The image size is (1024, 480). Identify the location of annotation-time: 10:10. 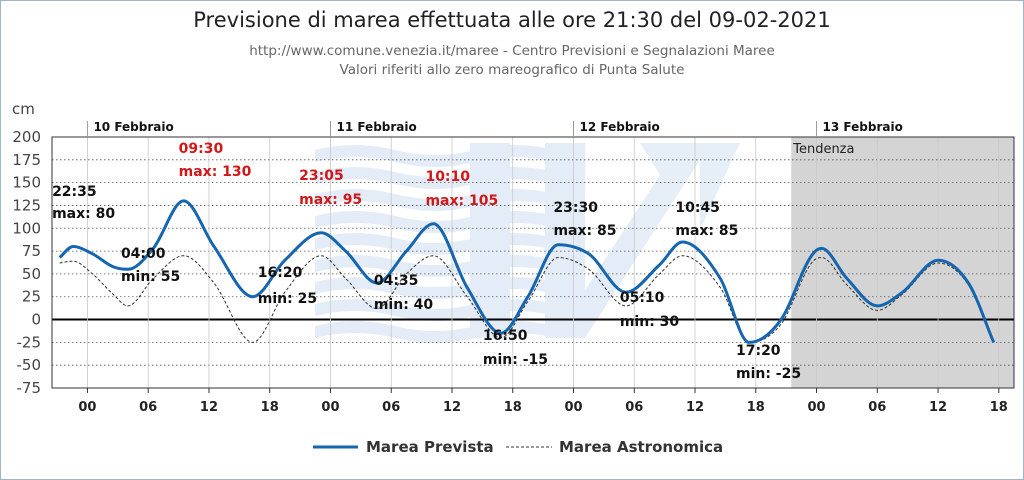
(447, 177).